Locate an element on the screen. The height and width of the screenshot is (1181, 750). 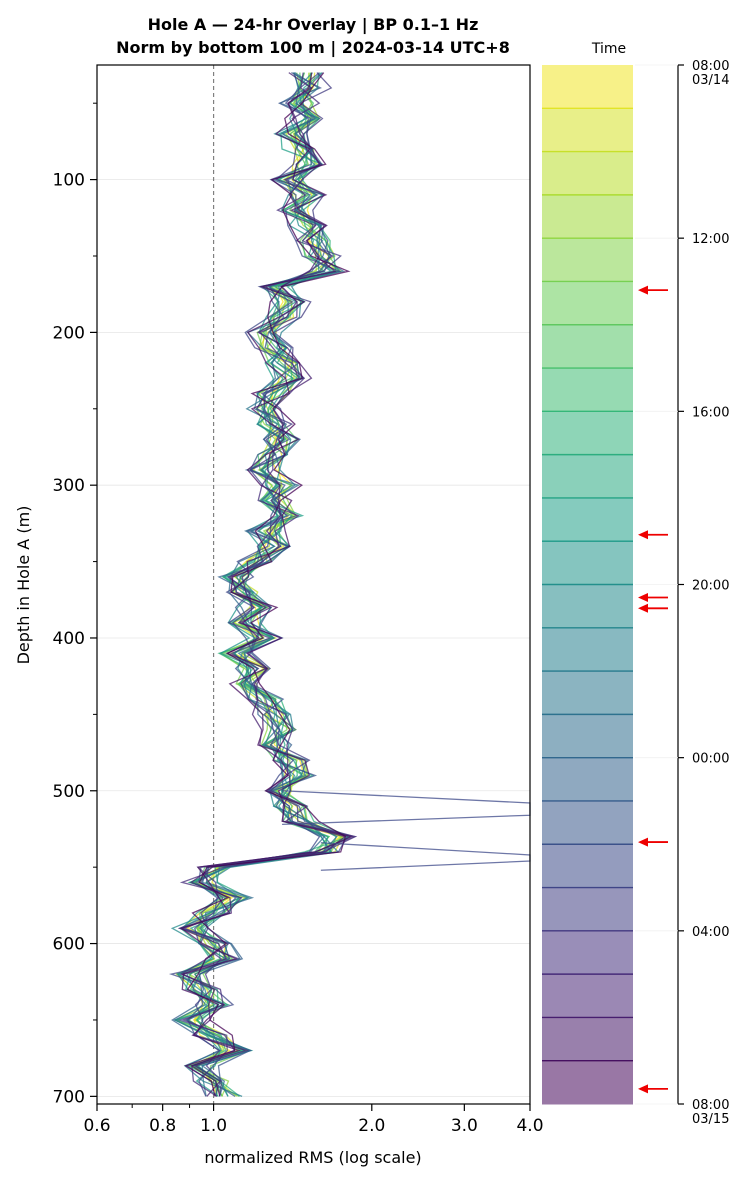
y-tick-label: 100 is located at coordinates (69, 181).